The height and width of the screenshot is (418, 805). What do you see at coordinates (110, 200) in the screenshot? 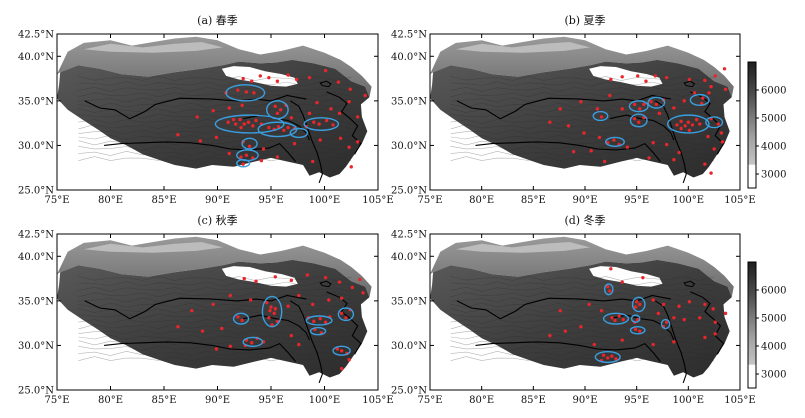
I see `x-tick-label: 80°E` at bounding box center [110, 200].